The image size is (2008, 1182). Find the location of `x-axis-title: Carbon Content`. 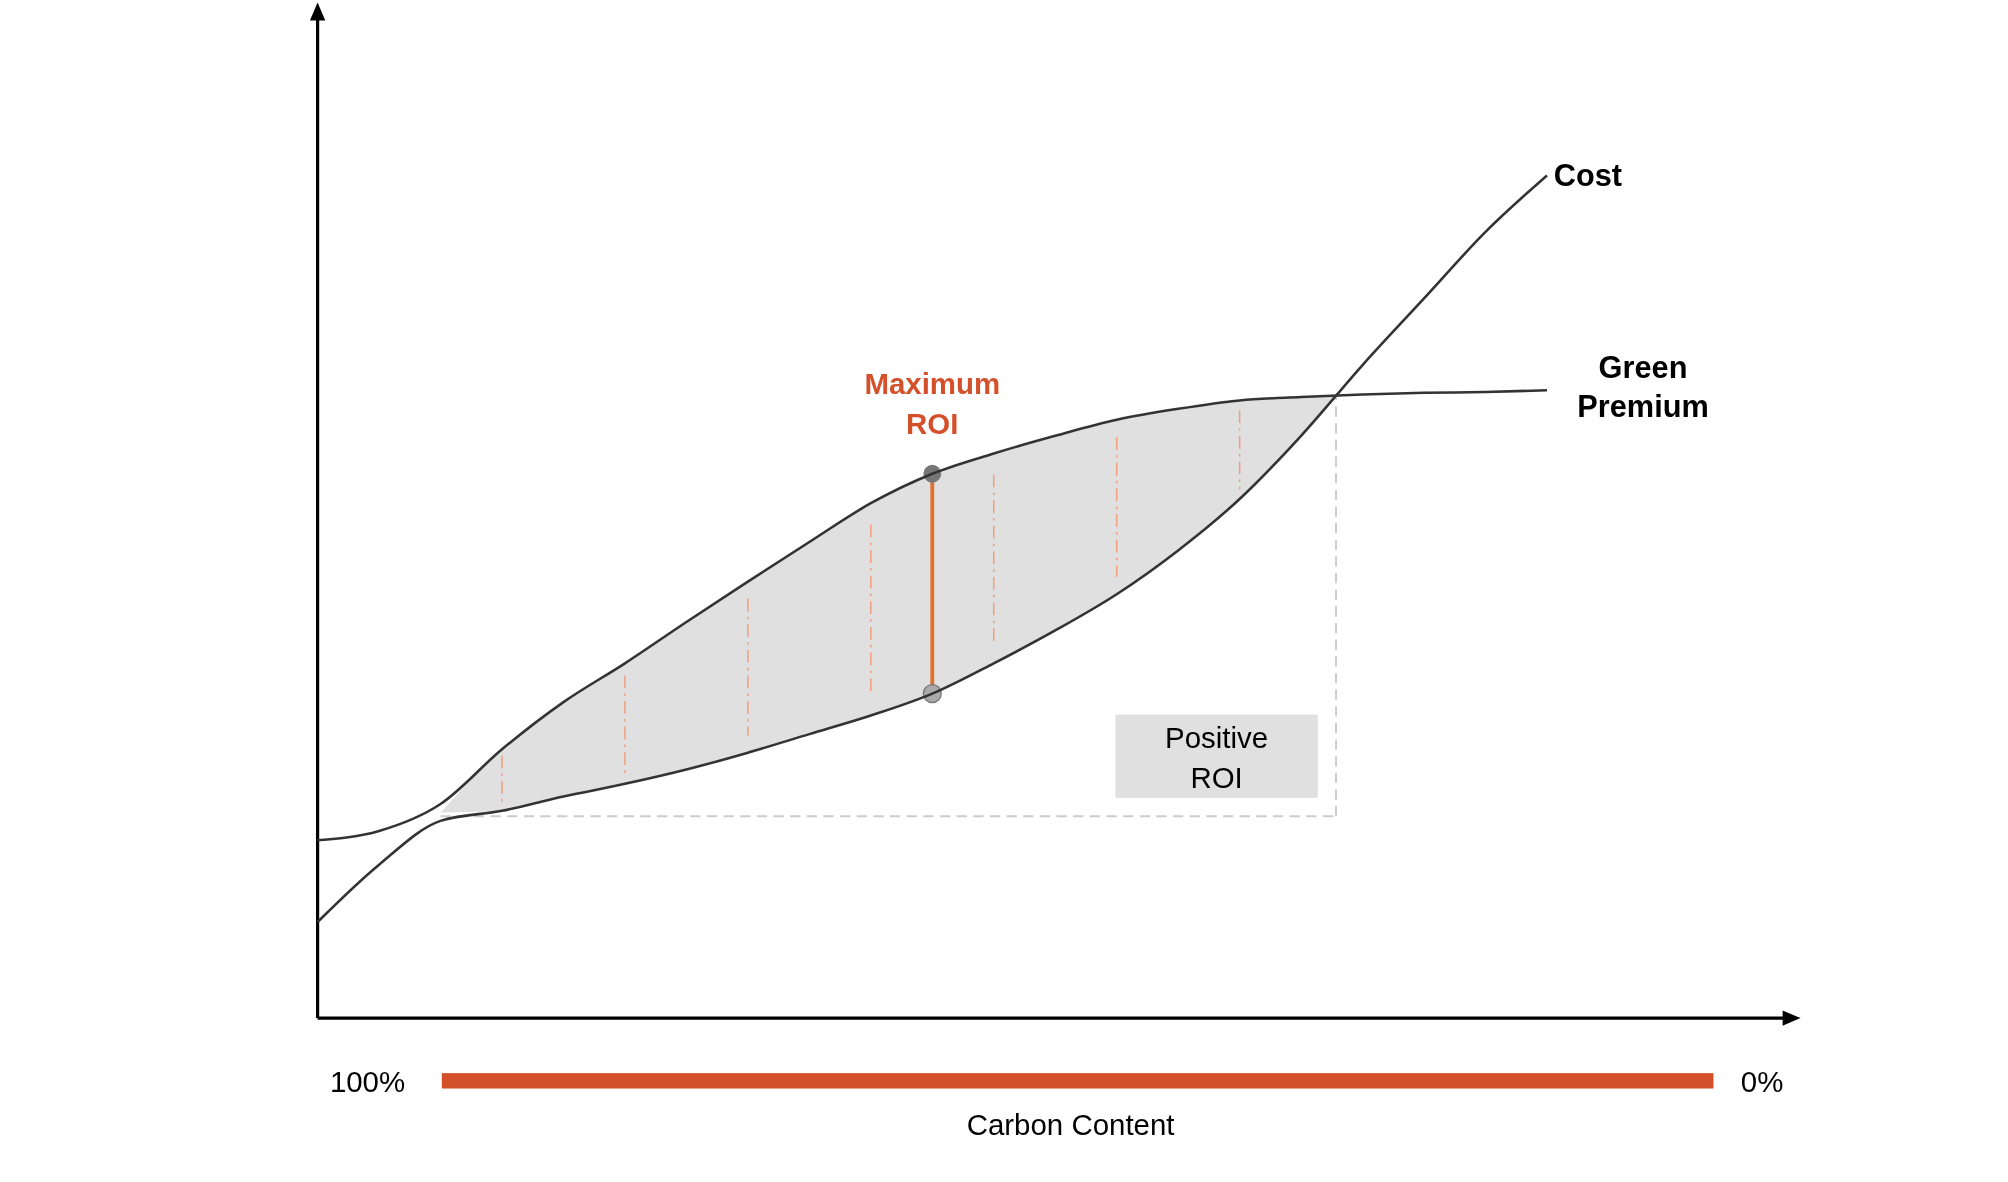

x-axis-title: Carbon Content is located at coordinates (1070, 1124).